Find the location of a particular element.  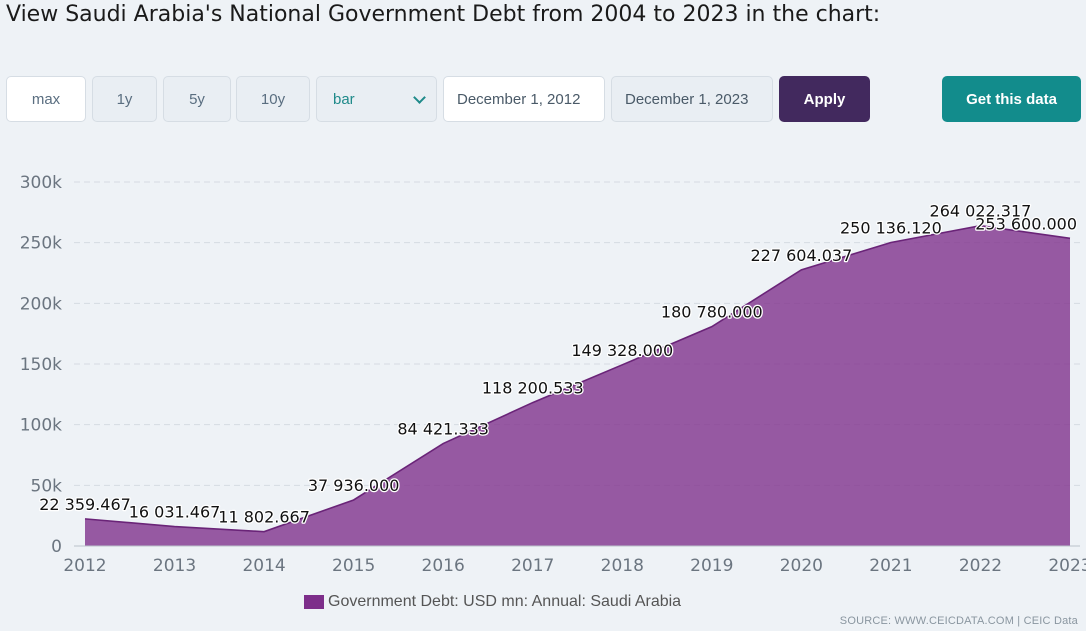

x-tick-label: 2015 is located at coordinates (353, 566).